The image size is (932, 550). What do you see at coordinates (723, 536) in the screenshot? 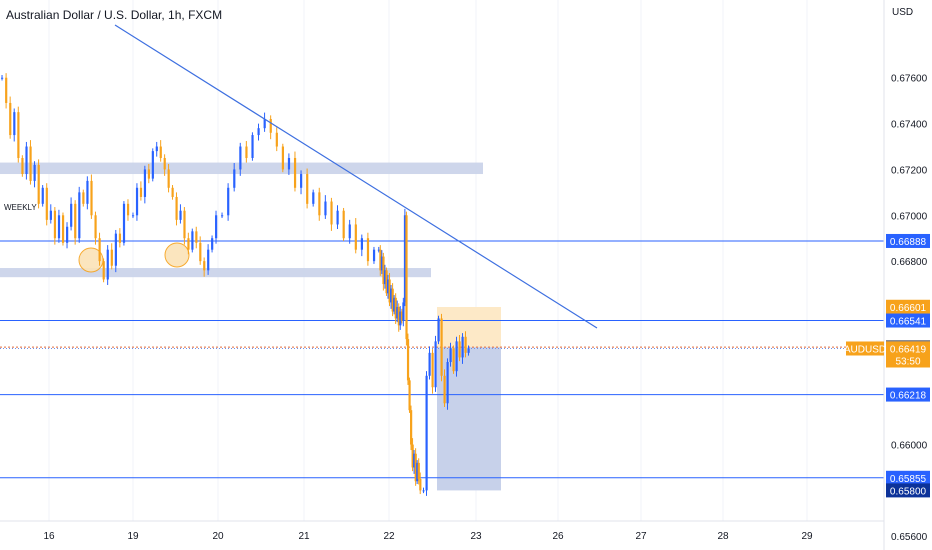
I see `x-tick-label: 28` at bounding box center [723, 536].